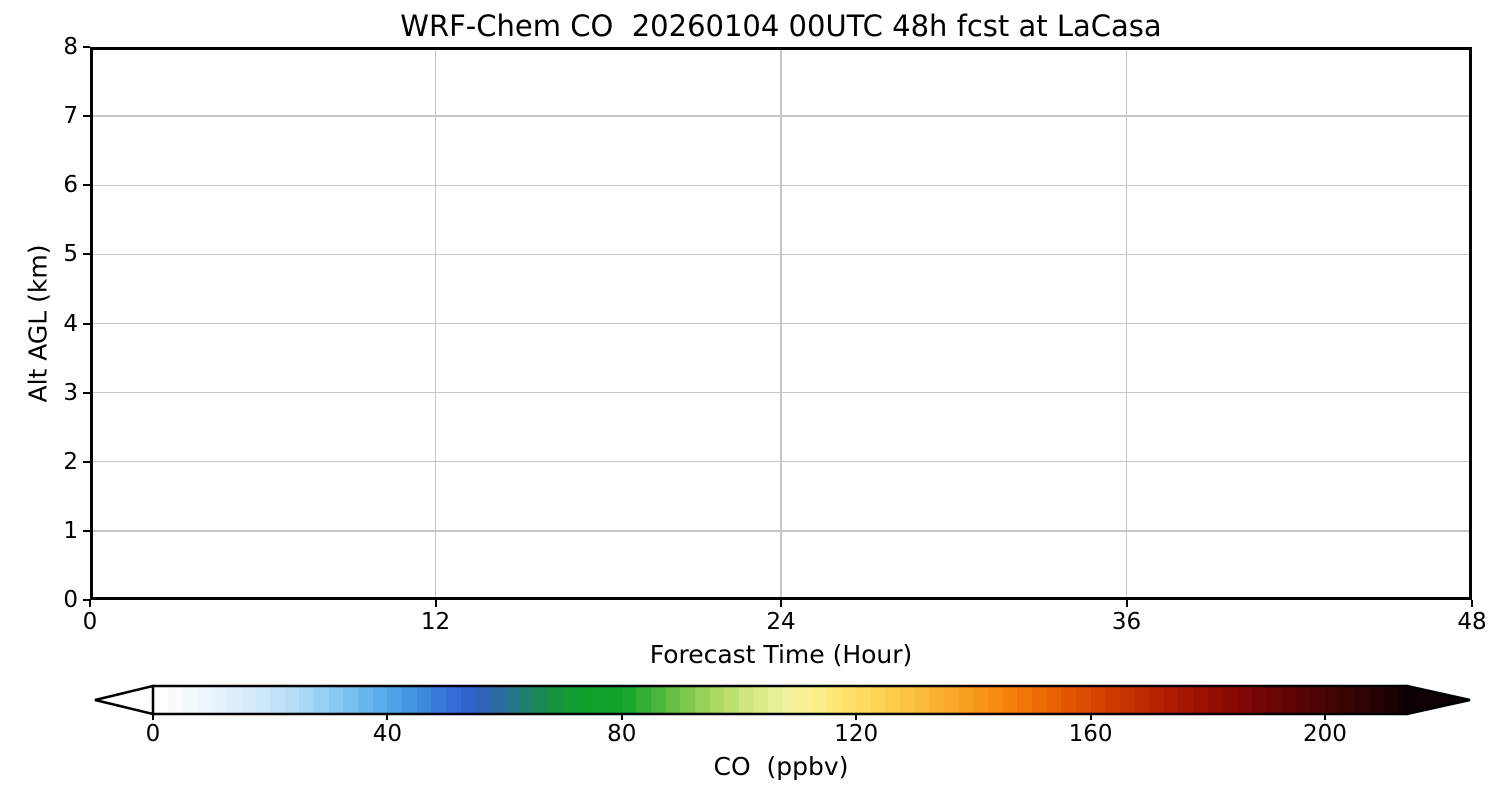 Image resolution: width=1500 pixels, height=800 pixels. Describe the element at coordinates (781, 654) in the screenshot. I see `x-axis-label: Forecast Time (Hour)` at that location.